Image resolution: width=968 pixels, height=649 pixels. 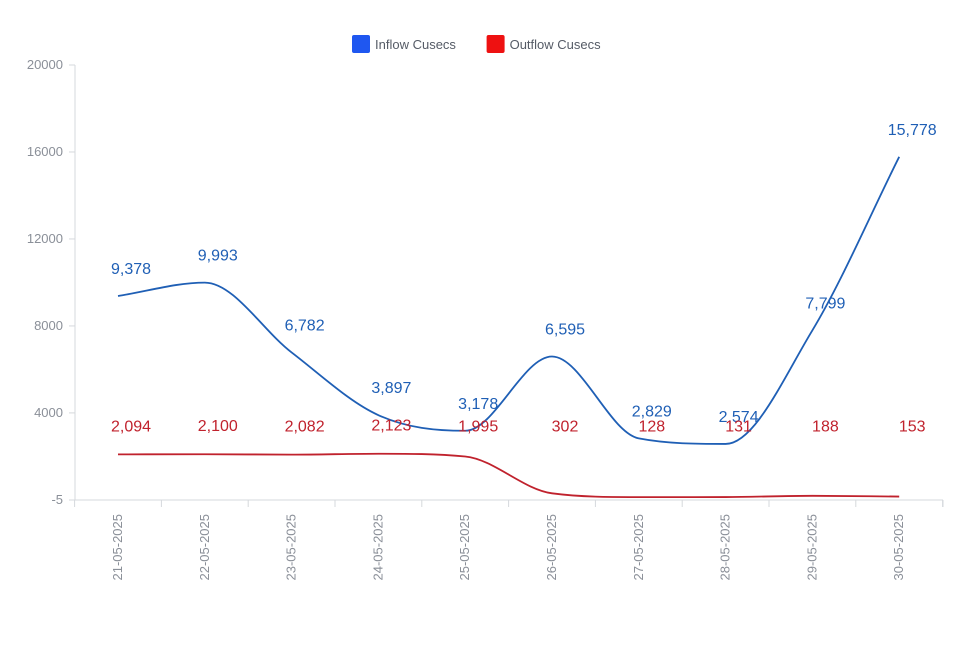 I want to click on inflow-cusecs-data-label: 2,574, so click(x=739, y=417).